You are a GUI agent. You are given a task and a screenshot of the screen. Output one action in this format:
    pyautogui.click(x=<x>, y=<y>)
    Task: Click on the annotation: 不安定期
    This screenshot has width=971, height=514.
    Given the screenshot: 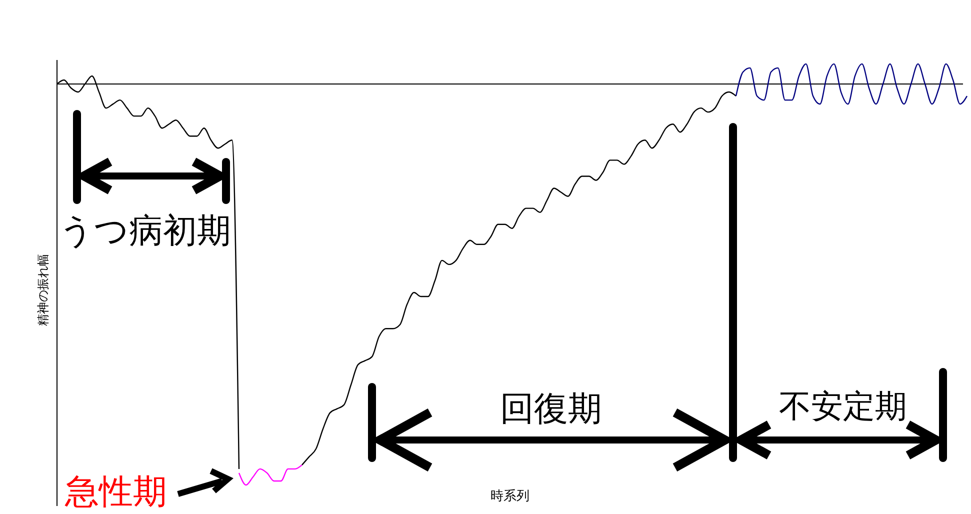 What is the action you would take?
    pyautogui.click(x=843, y=406)
    